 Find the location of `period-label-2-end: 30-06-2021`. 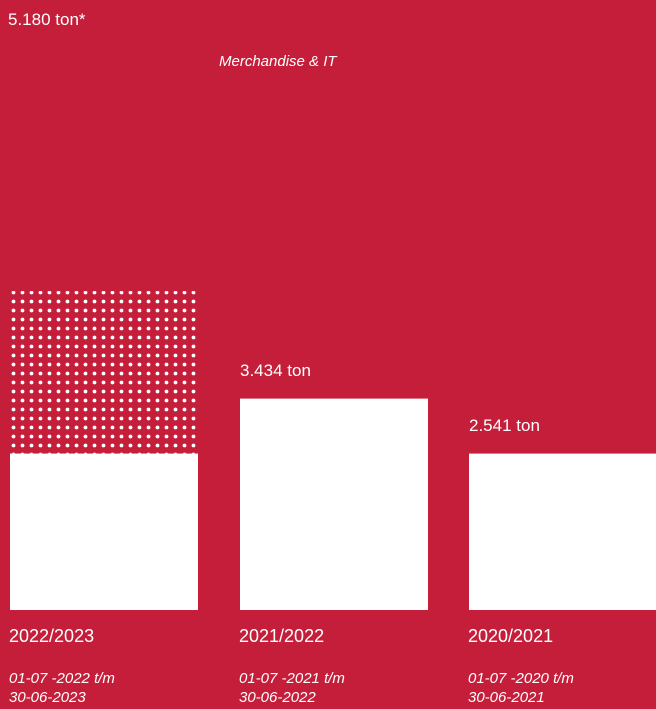

period-label-2-end: 30-06-2021 is located at coordinates (506, 697).